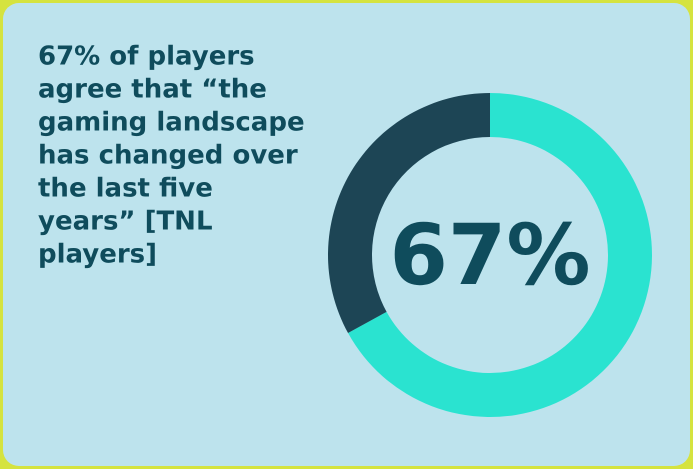  I want to click on text: 67%, so click(490, 255).